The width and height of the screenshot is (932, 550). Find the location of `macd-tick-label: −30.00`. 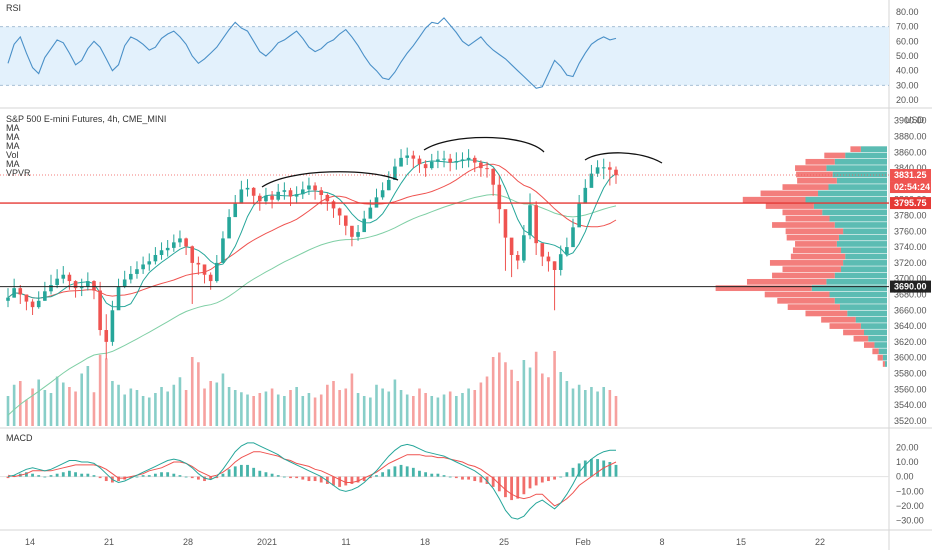

macd-tick-label: −30.00 is located at coordinates (910, 521).